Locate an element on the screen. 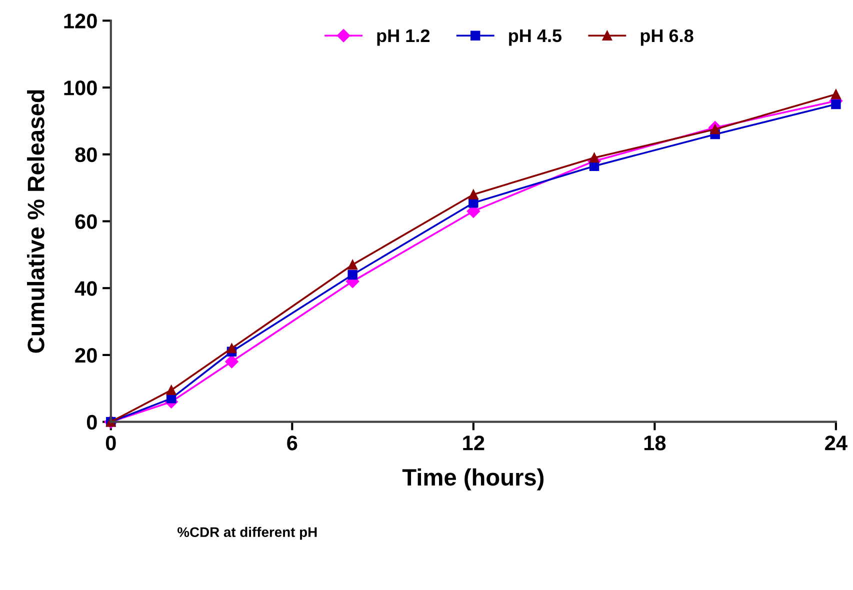 This screenshot has width=853, height=590. legend-label: pH 1.2 is located at coordinates (403, 37).